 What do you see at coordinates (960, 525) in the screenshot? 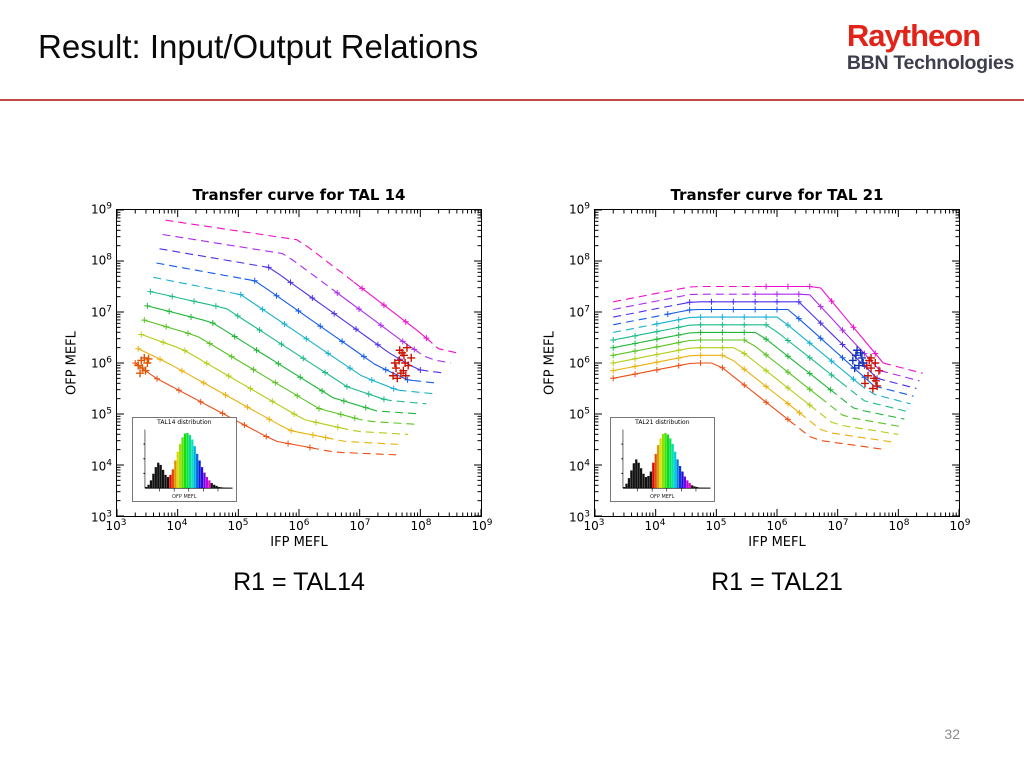
I see `x-tick-label: 109` at bounding box center [960, 525].